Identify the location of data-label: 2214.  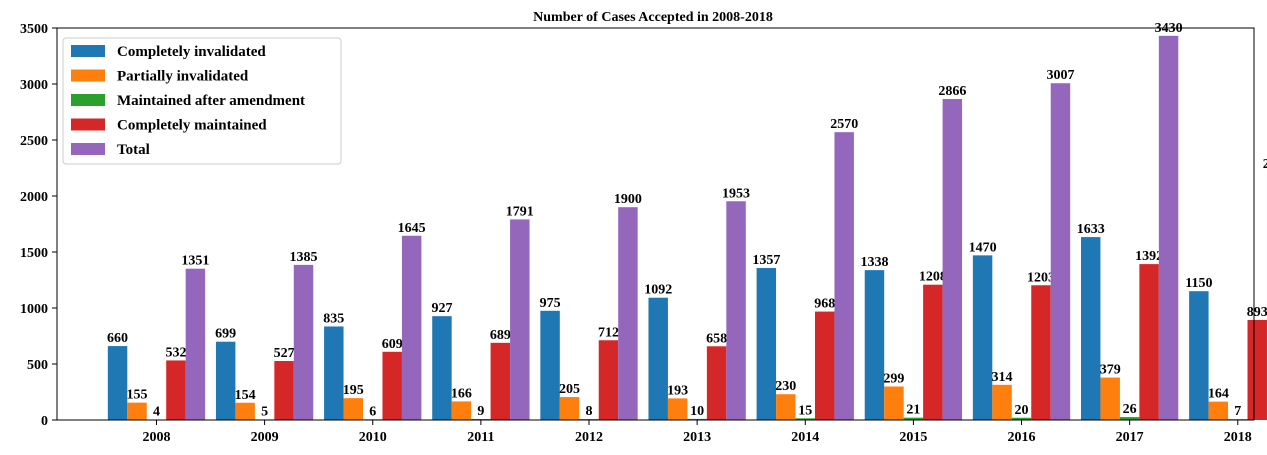
(1265, 164).